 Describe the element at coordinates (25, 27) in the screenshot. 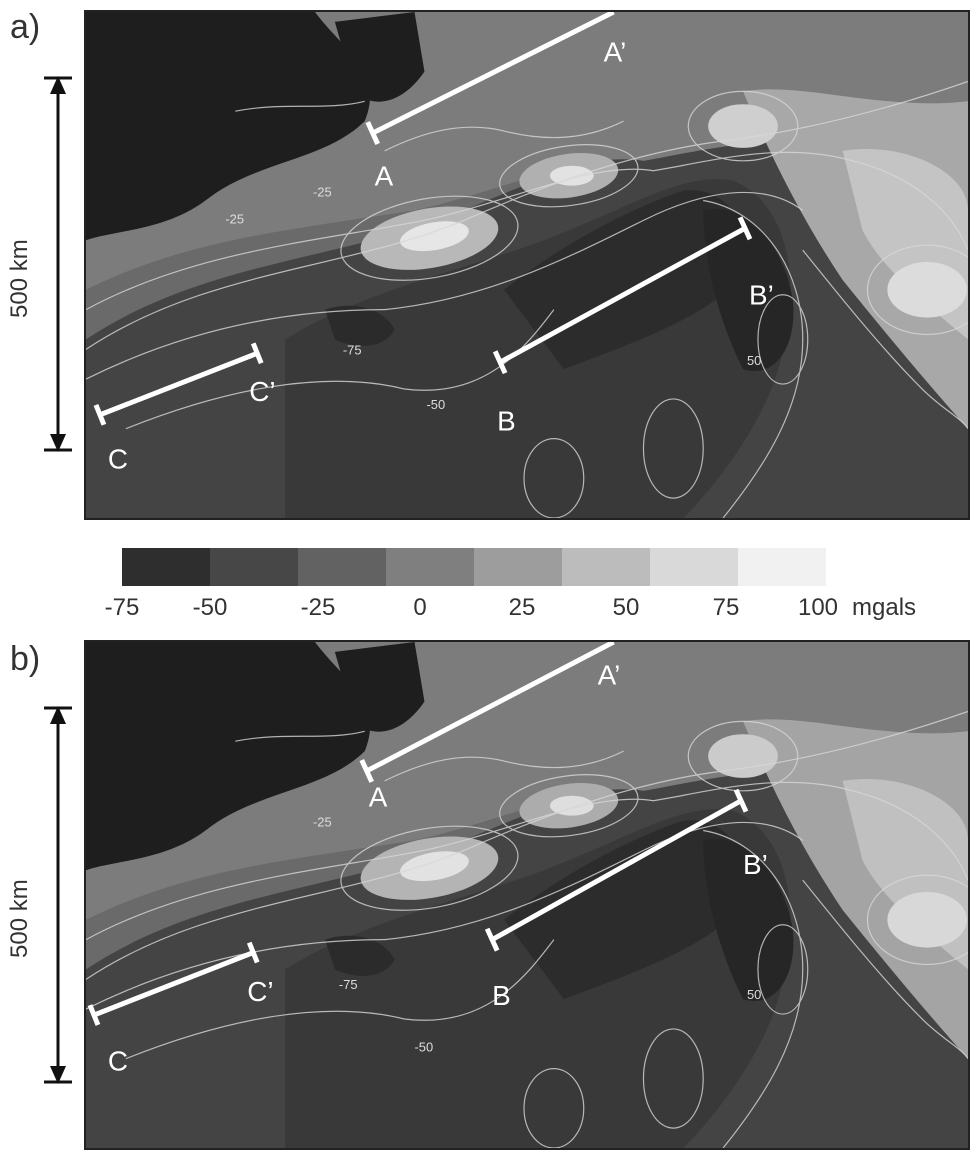

I see `panel-label-a: a)` at that location.